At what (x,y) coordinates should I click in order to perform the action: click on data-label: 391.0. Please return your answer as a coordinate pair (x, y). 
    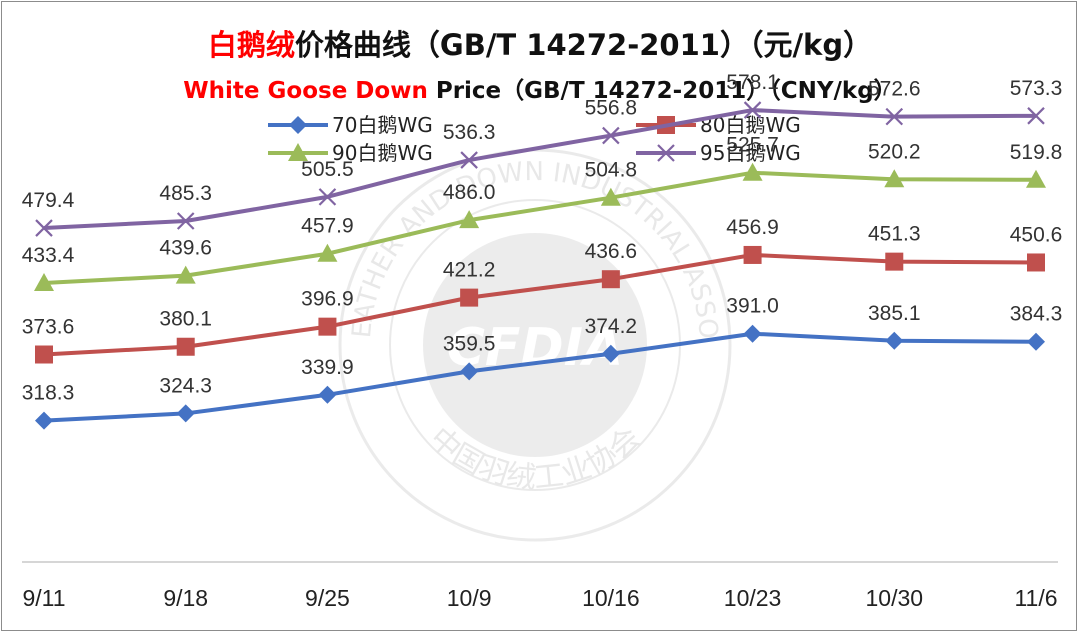
    Looking at the image, I should click on (752, 306).